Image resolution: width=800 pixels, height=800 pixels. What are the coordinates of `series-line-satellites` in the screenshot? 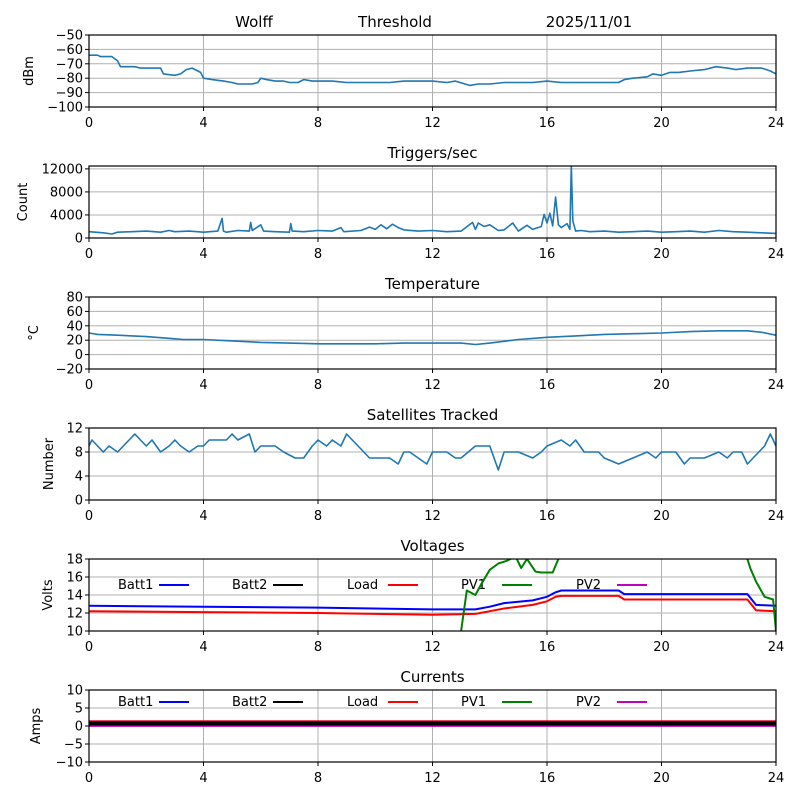 It's located at (432, 452).